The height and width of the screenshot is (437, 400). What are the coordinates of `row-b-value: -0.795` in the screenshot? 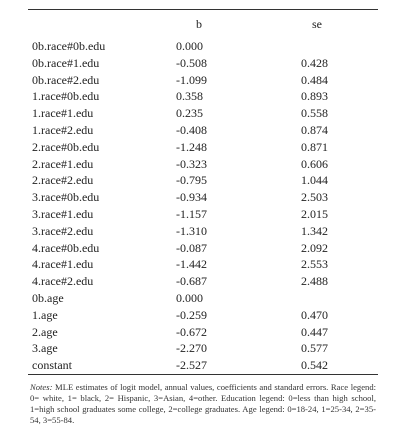 It's located at (191, 180).